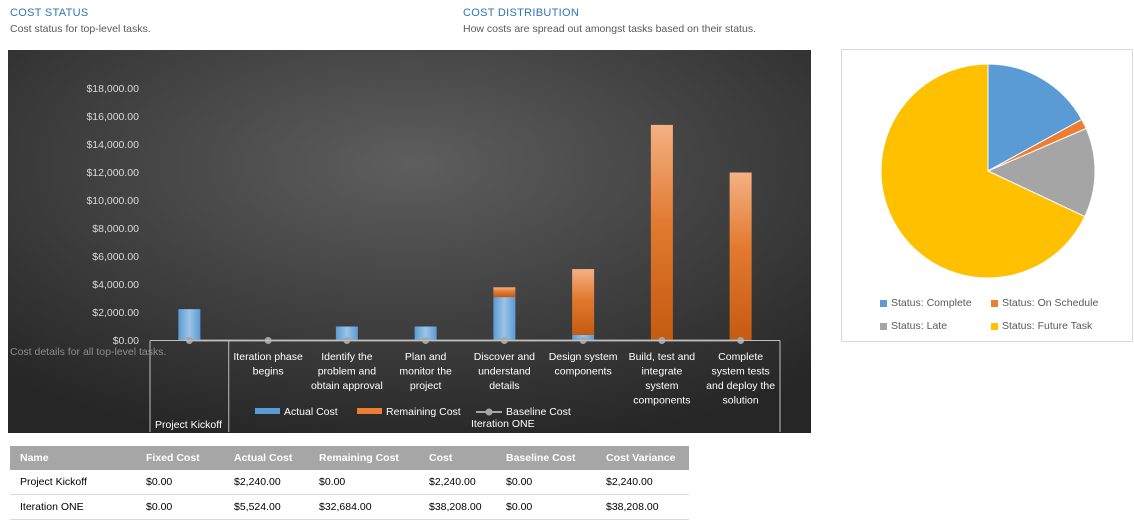 The height and width of the screenshot is (521, 1134). Describe the element at coordinates (931, 303) in the screenshot. I see `legend-label: Status: Complete` at that location.